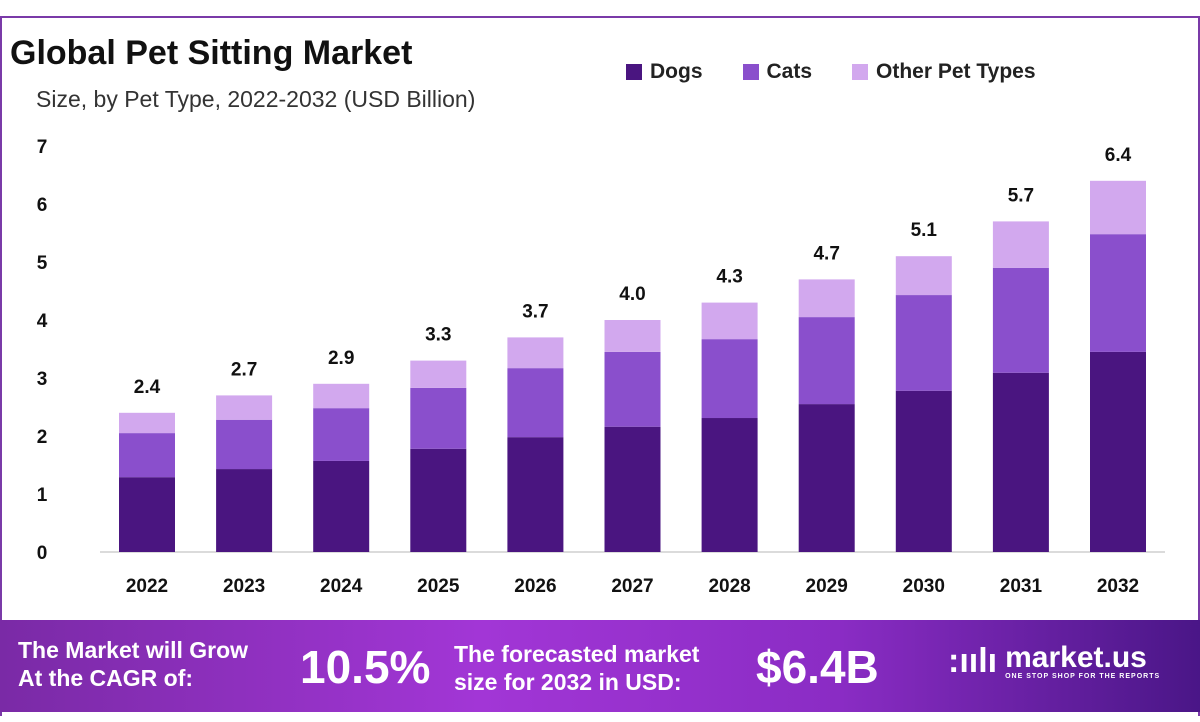  I want to click on legend-item-other: Other Pet Types, so click(944, 72).